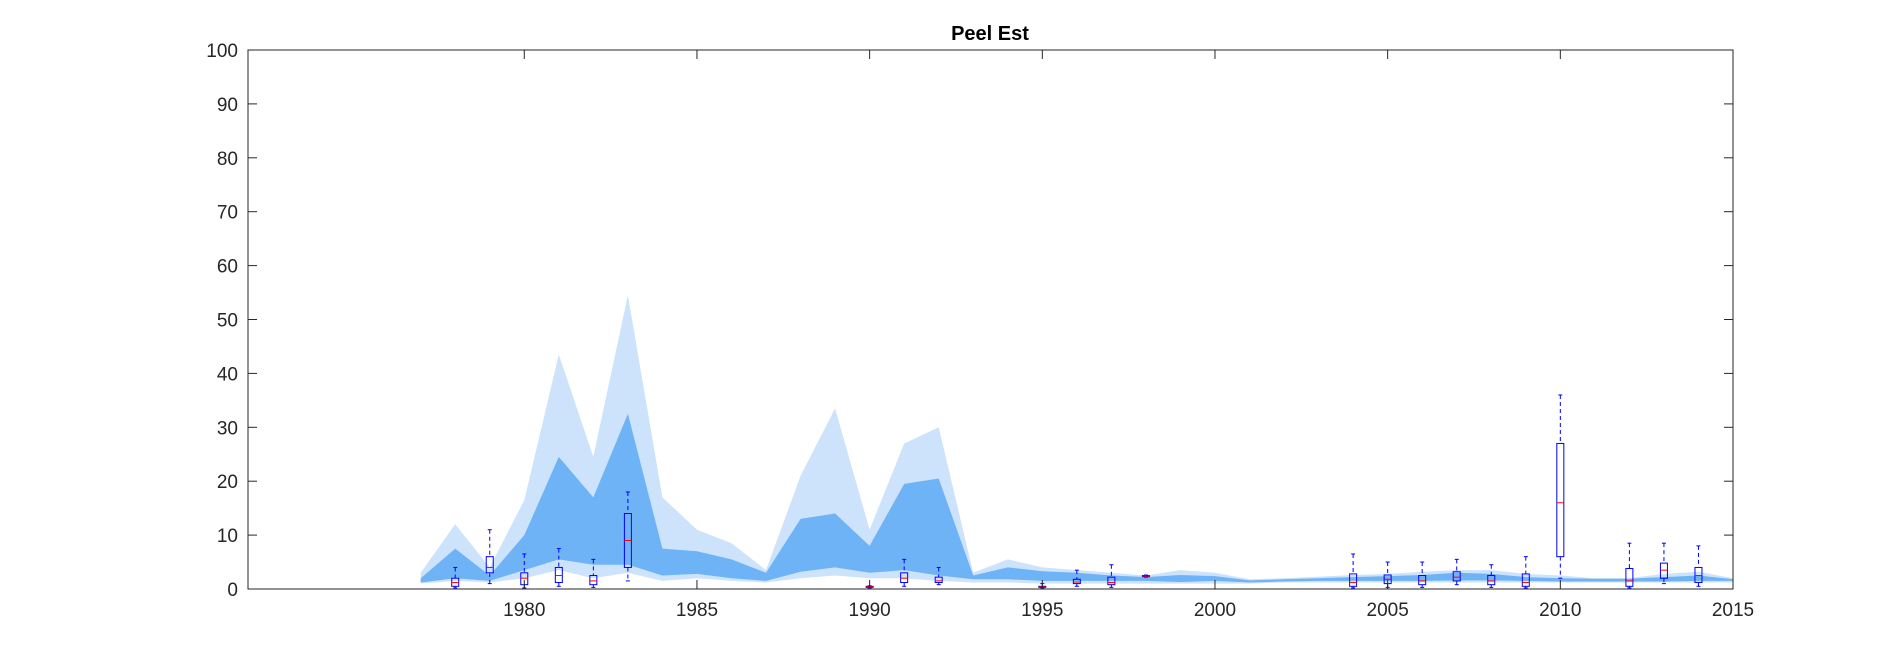 This screenshot has height=656, width=1903. What do you see at coordinates (1388, 610) in the screenshot?
I see `x-tick-label: 2005` at bounding box center [1388, 610].